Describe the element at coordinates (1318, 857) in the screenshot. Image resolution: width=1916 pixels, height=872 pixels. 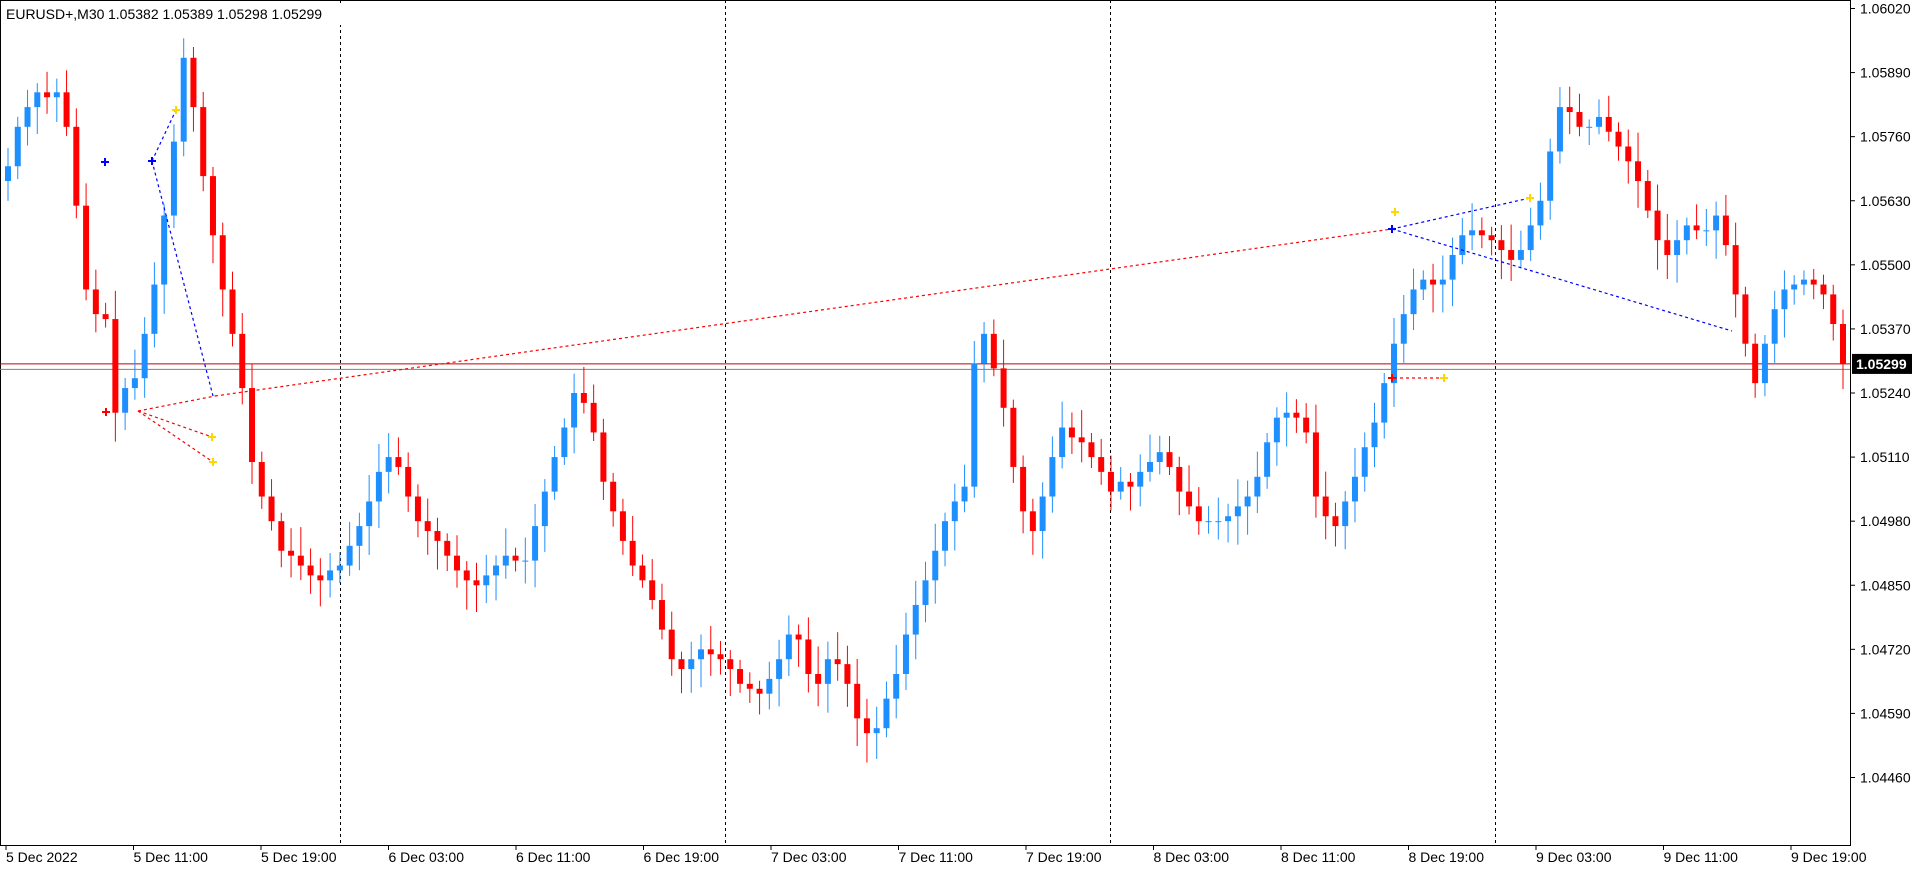
I see `time-tick-label: 8 Dec 11:00` at that location.